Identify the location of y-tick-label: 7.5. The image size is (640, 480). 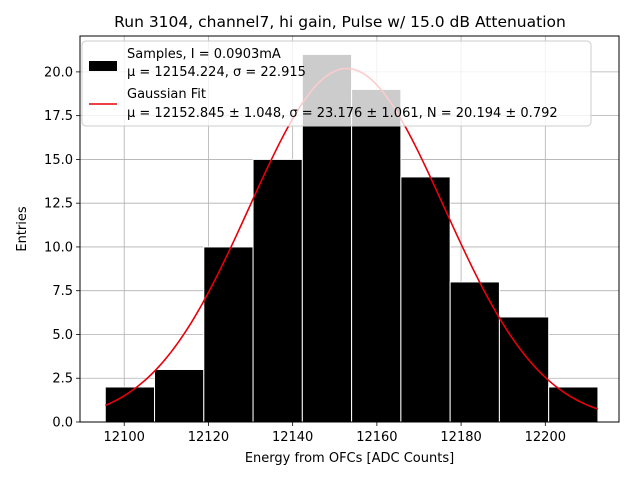
(62, 291).